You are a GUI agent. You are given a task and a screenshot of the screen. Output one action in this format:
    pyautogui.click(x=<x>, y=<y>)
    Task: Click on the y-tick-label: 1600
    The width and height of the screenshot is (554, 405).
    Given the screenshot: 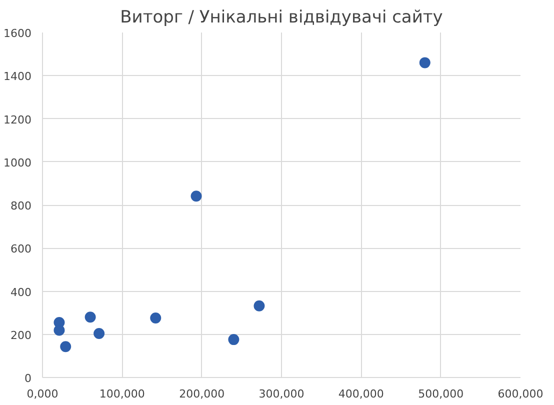 What is the action you would take?
    pyautogui.click(x=18, y=33)
    